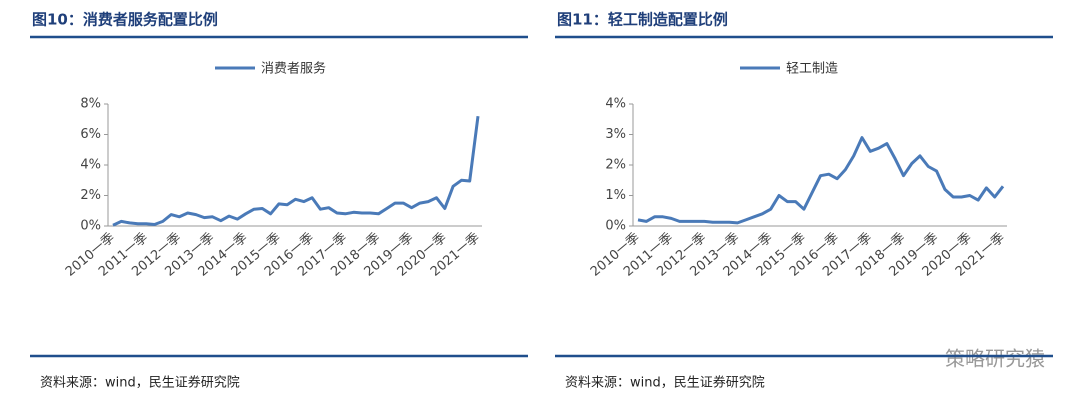 The height and width of the screenshot is (409, 1080). I want to click on y-tick-label: 3%, so click(615, 134).